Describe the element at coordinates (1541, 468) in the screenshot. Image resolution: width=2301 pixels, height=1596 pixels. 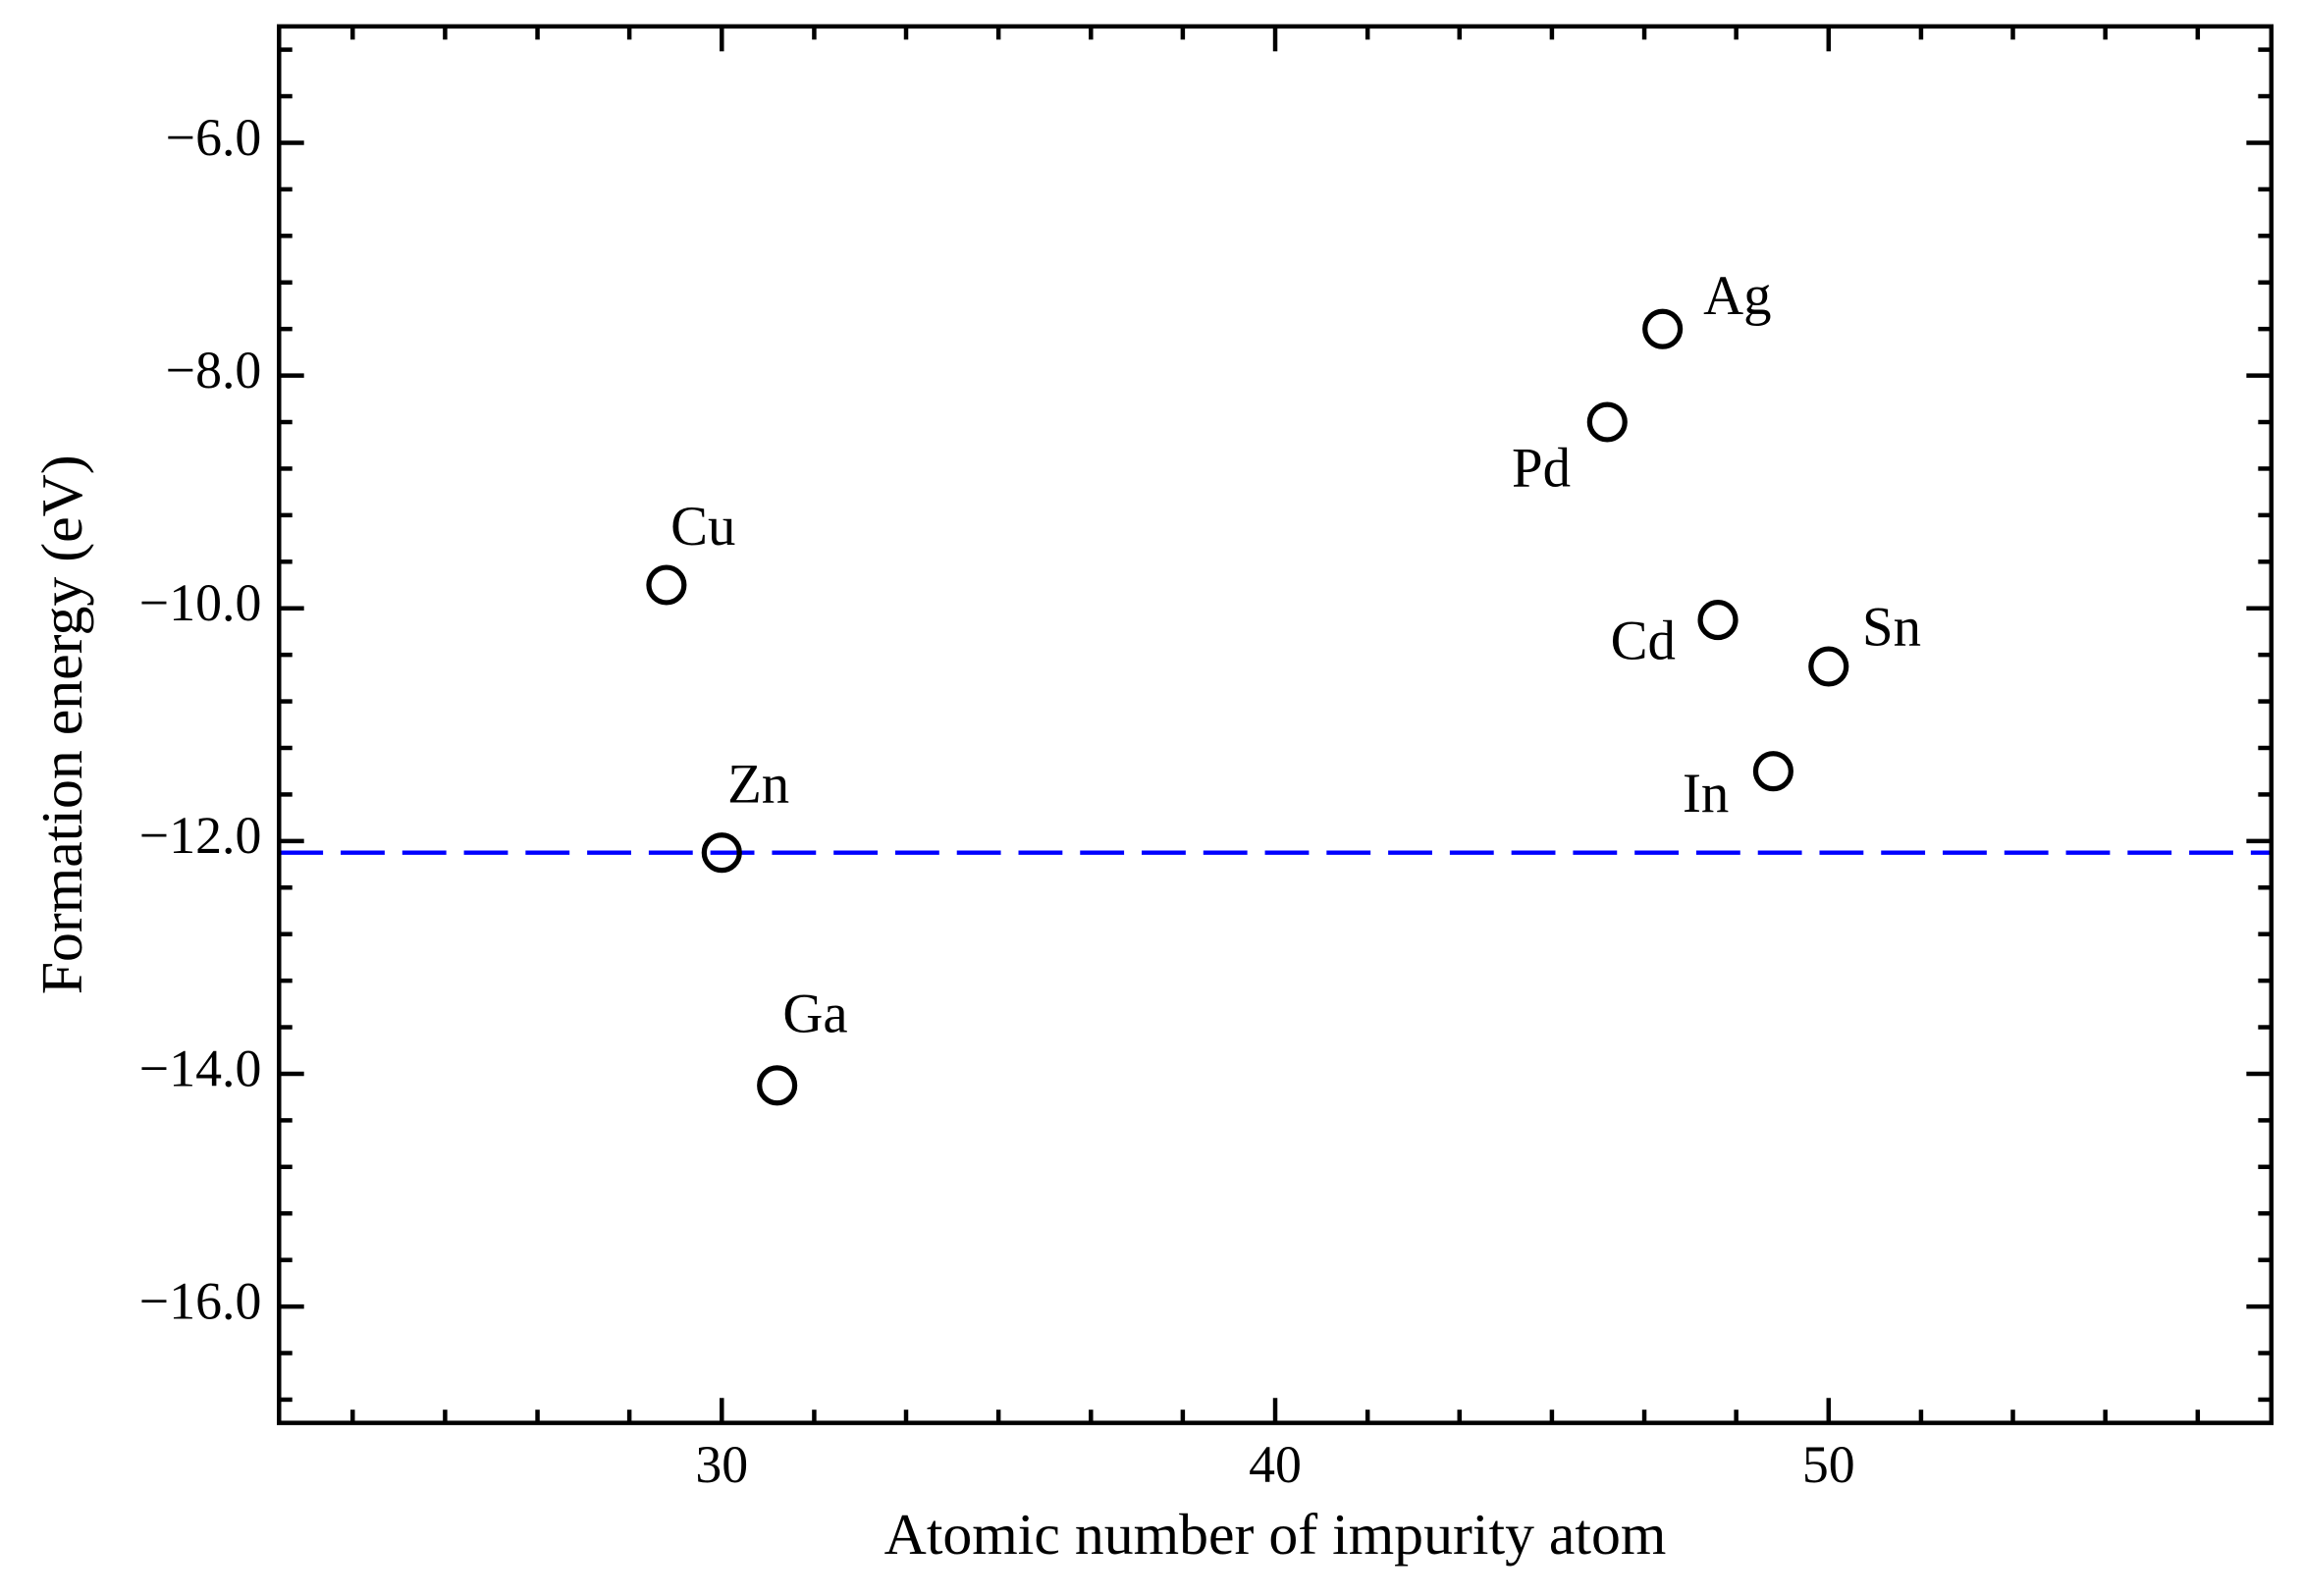
I see `point-label: Pd` at that location.